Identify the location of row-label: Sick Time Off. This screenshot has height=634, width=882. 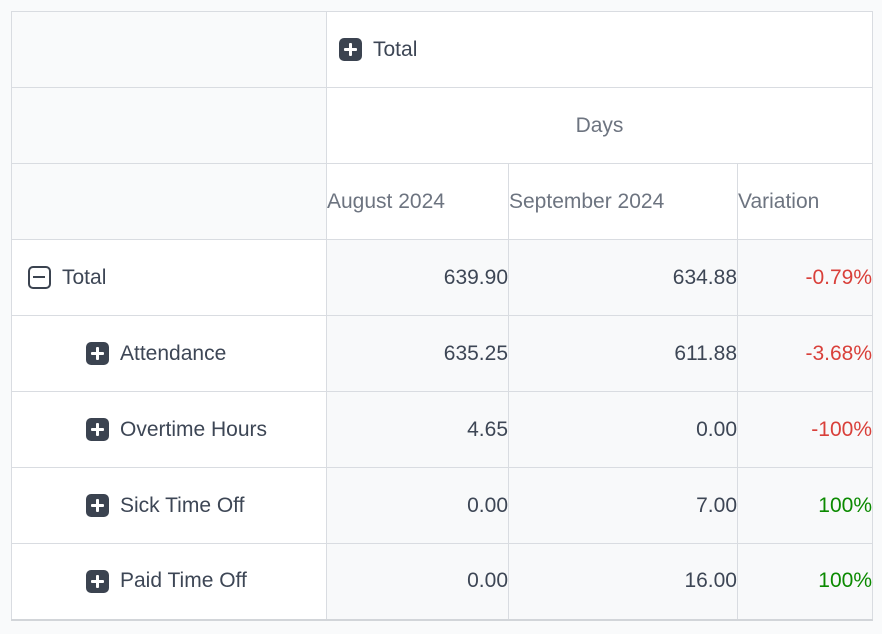
(182, 505).